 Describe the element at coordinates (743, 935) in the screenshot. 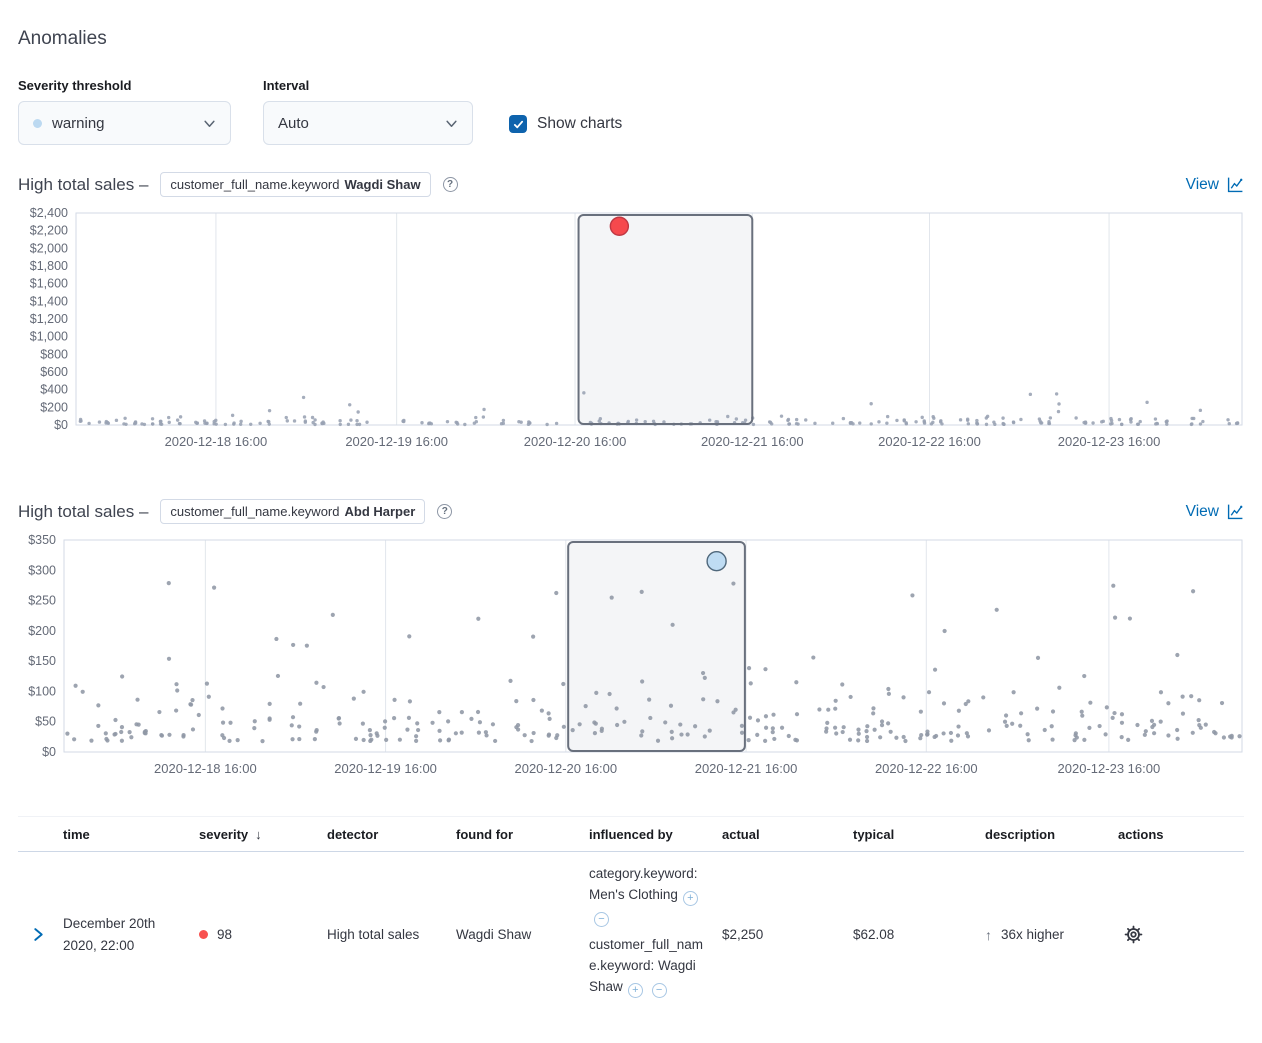

I see `anomaly-actual: $2,250` at that location.